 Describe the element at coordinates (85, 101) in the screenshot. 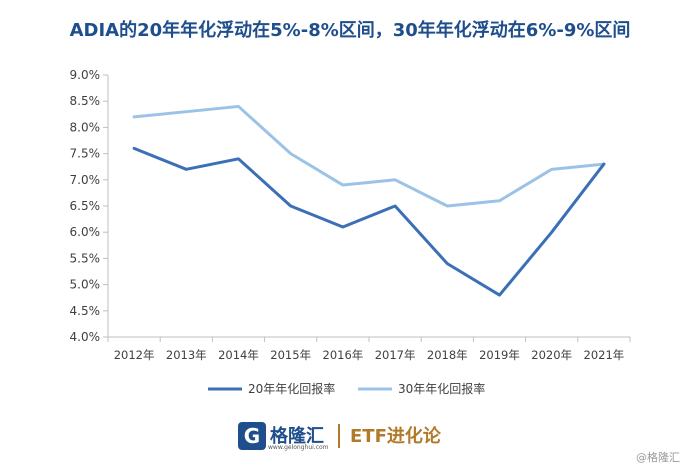

I see `y-tick-label: 8.5%` at that location.